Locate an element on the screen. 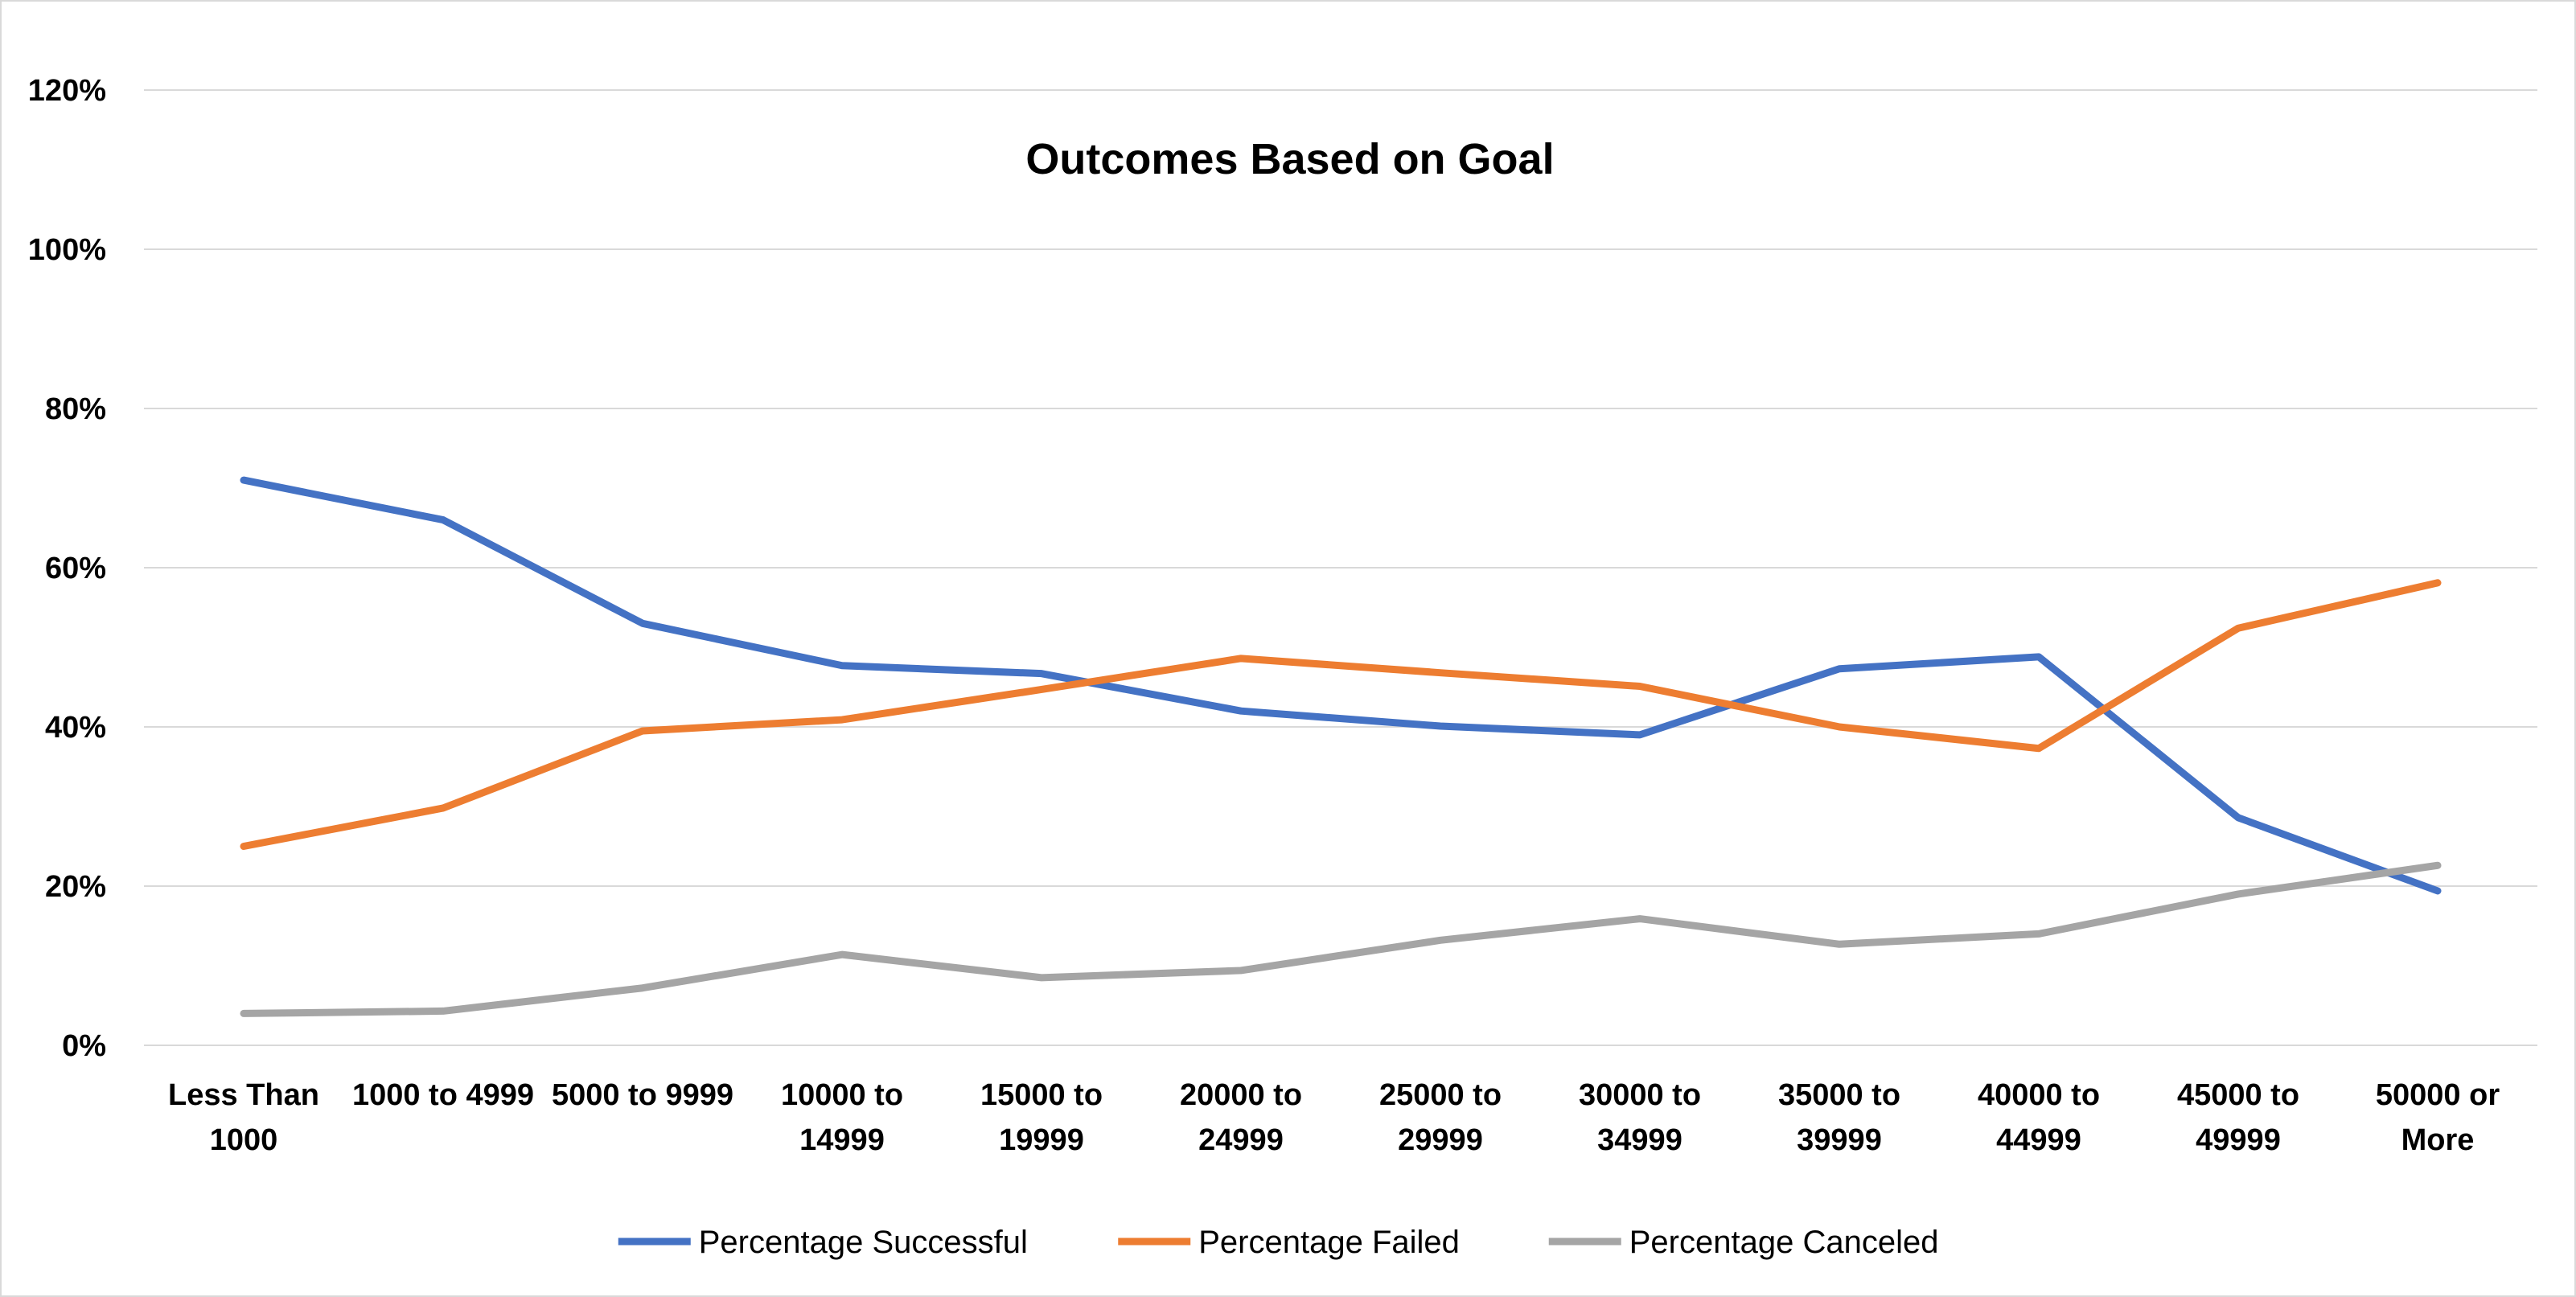 This screenshot has width=2576, height=1297. x-tick-label: 15000 to 19999 is located at coordinates (1041, 1118).